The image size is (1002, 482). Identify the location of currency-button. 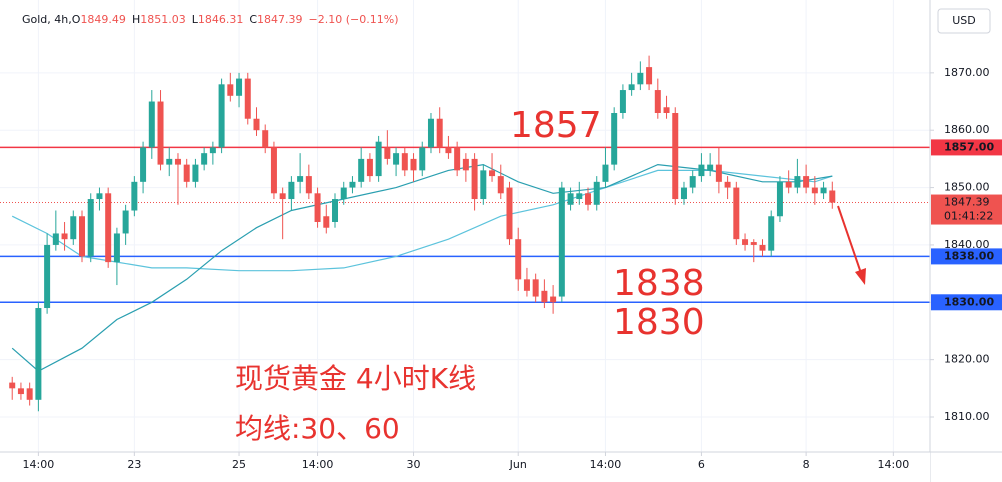
(964, 21).